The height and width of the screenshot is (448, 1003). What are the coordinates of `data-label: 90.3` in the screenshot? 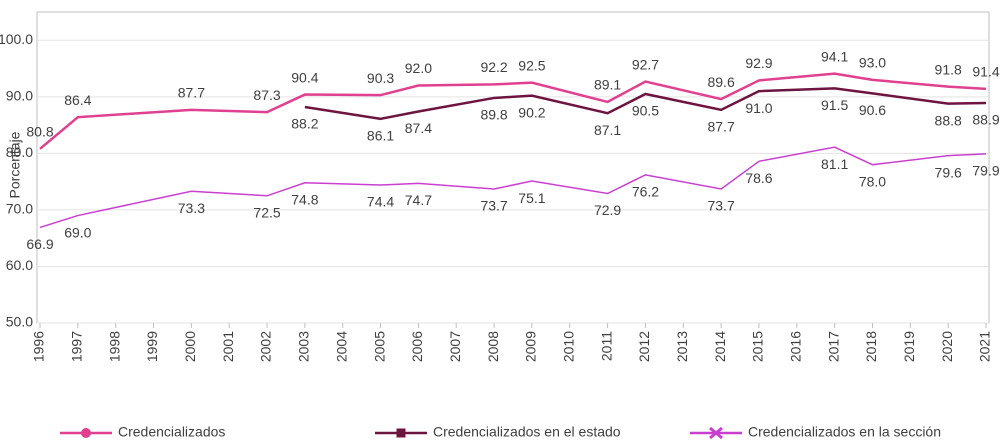 It's located at (380, 78).